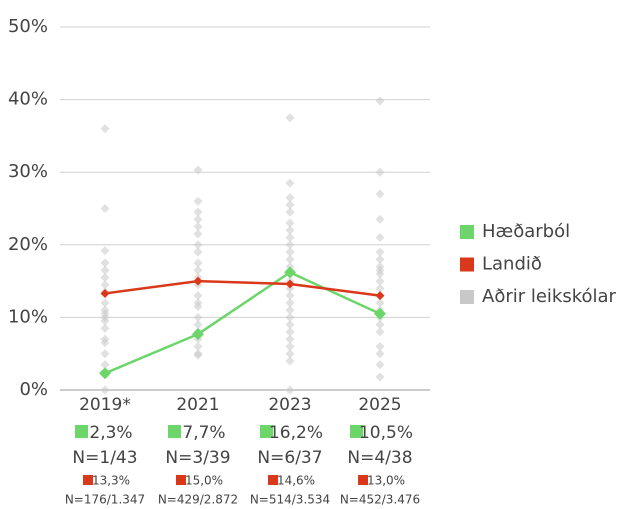 This screenshot has width=623, height=509. What do you see at coordinates (549, 296) in the screenshot?
I see `legend-label: Aðrir leikskólar` at bounding box center [549, 296].